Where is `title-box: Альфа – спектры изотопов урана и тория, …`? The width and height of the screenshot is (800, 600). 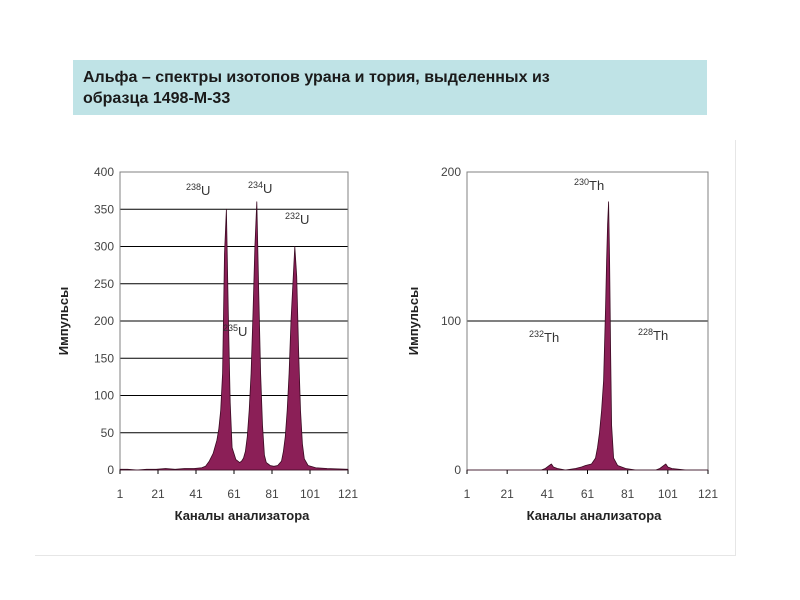 title-box: Альфа – спектры изотопов урана и тория, … is located at coordinates (390, 87).